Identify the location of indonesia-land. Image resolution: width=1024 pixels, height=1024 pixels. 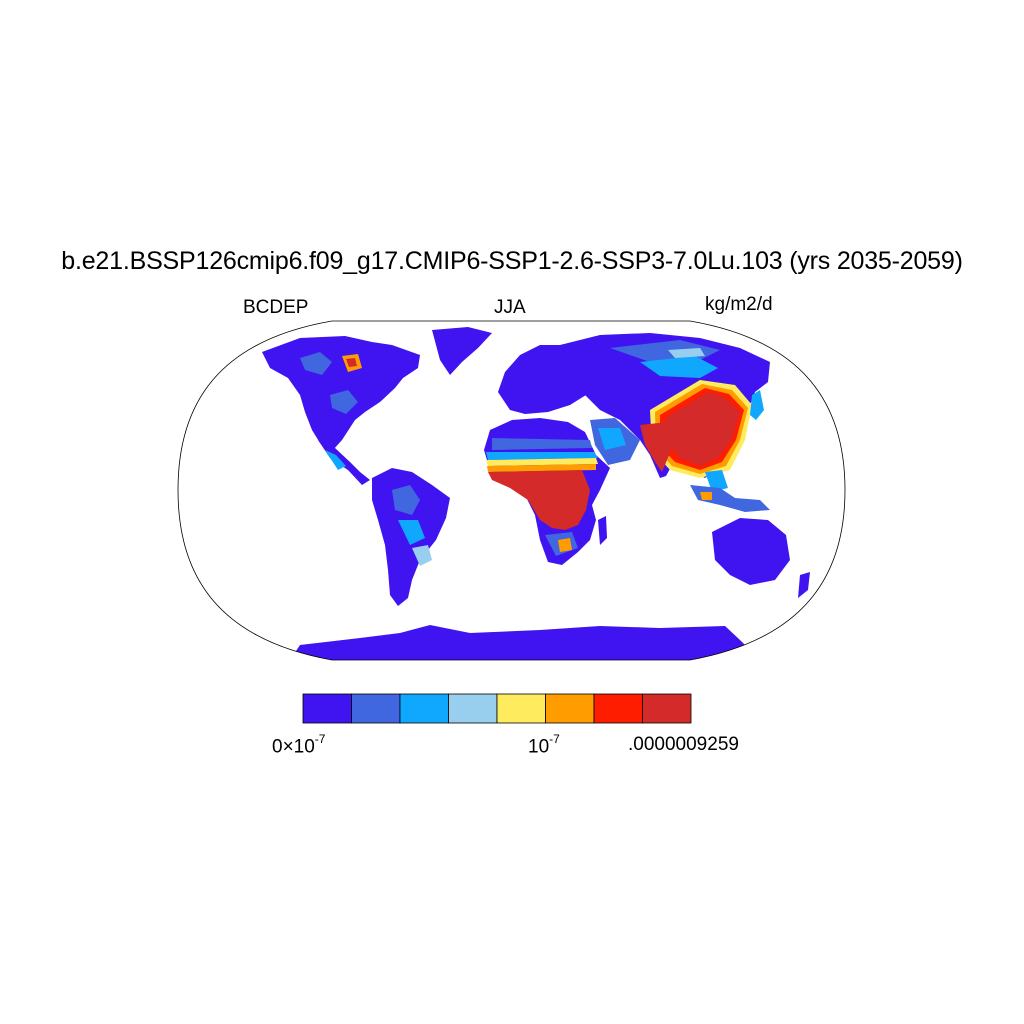
(730, 498).